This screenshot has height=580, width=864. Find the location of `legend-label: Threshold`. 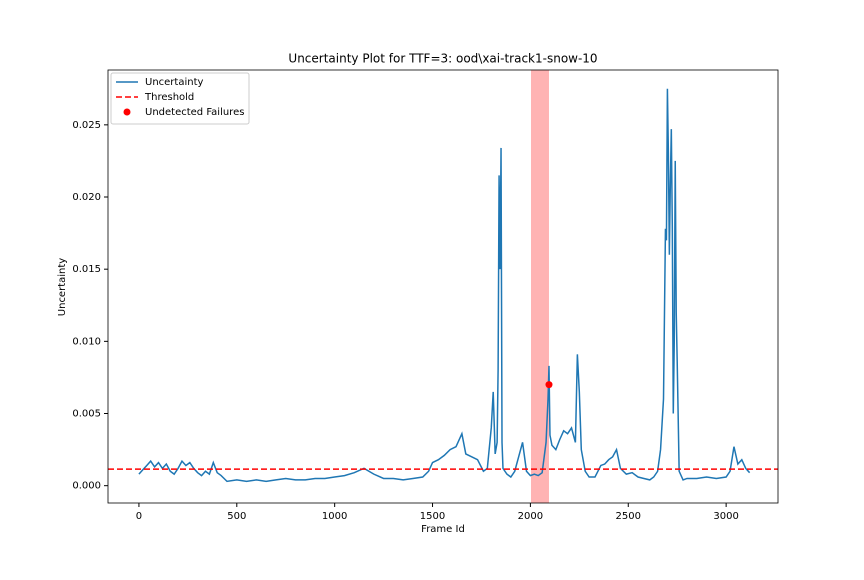

legend-label: Threshold is located at coordinates (169, 97).